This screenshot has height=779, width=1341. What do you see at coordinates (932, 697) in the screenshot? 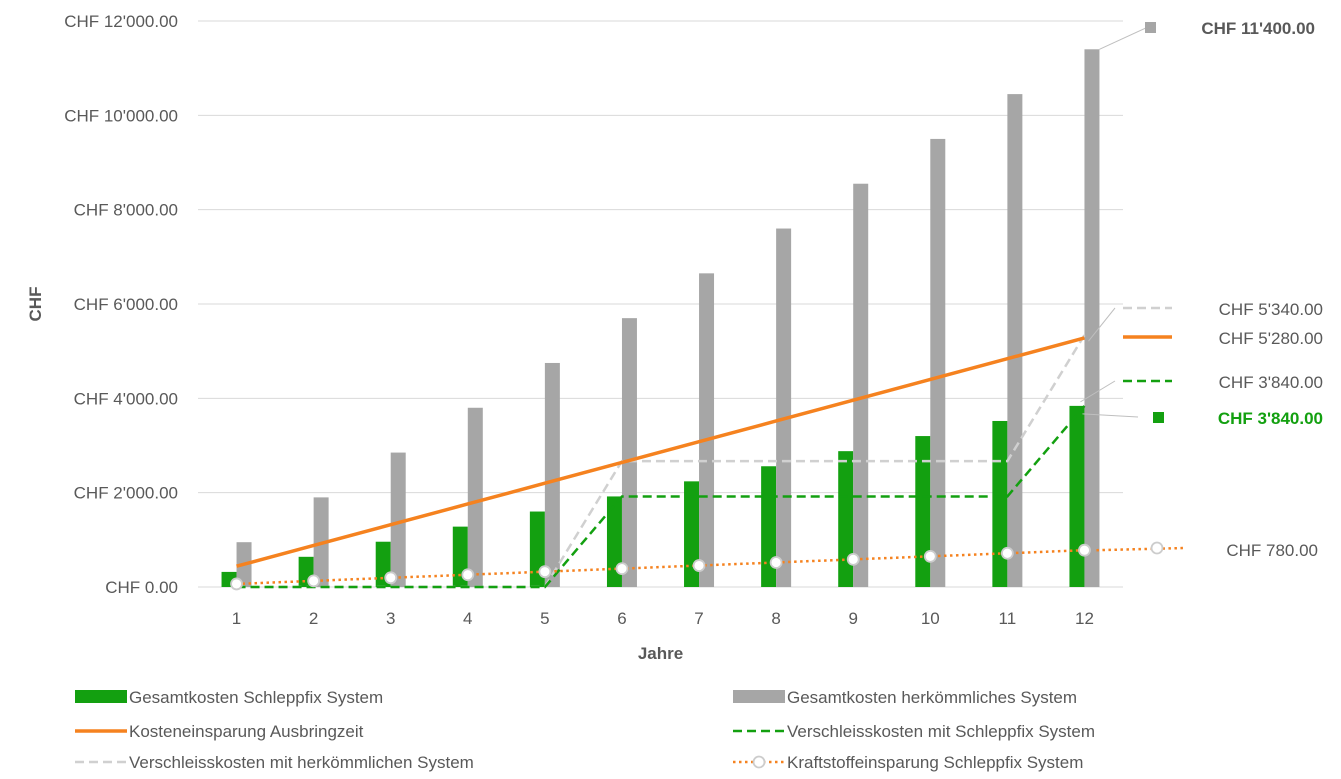
I see `legend-label: Gesamtkosten herkömmliches System` at bounding box center [932, 697].